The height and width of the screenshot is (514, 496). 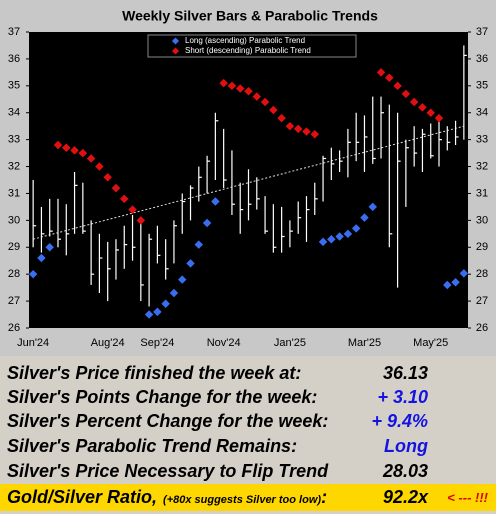 I want to click on ratio-note: (+80x suggests Silver too low), so click(x=242, y=500).